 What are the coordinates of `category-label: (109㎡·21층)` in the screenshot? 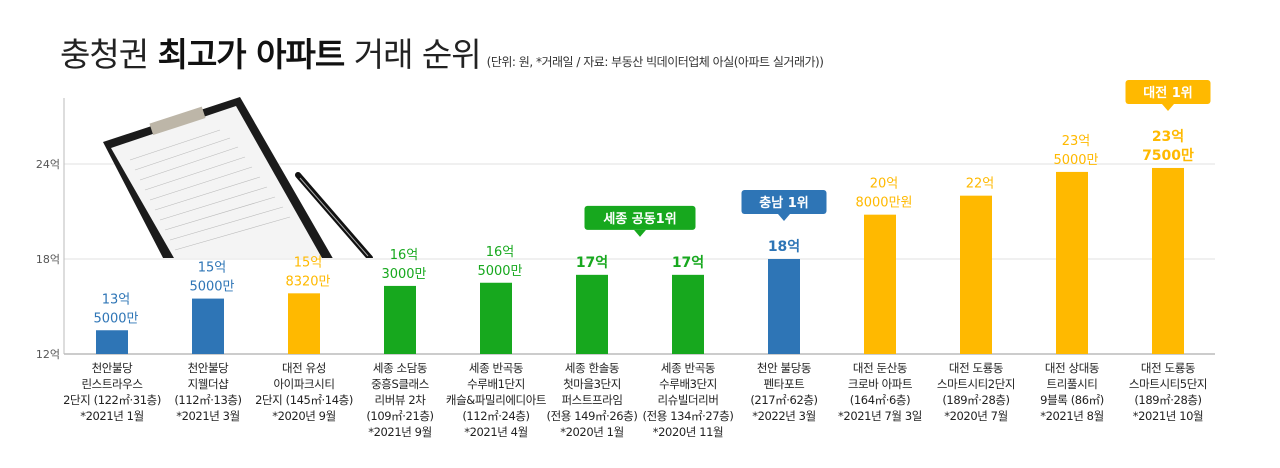 It's located at (399, 416).